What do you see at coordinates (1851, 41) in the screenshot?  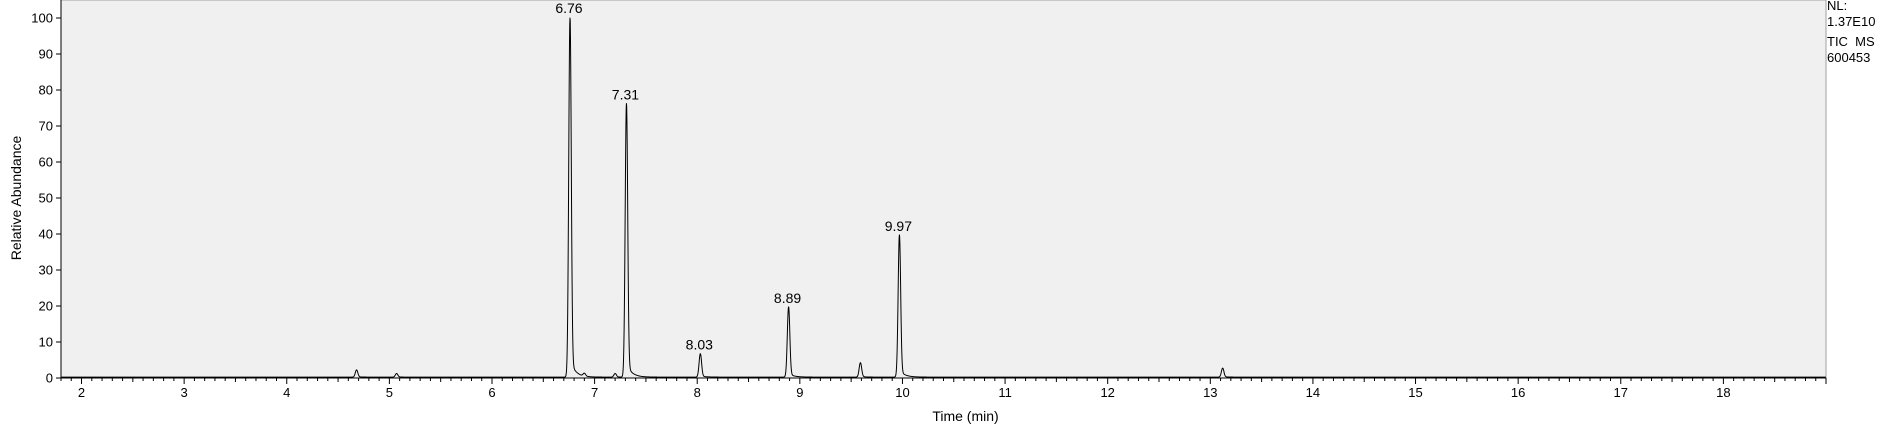 I see `scan-filter: TIC MS` at bounding box center [1851, 41].